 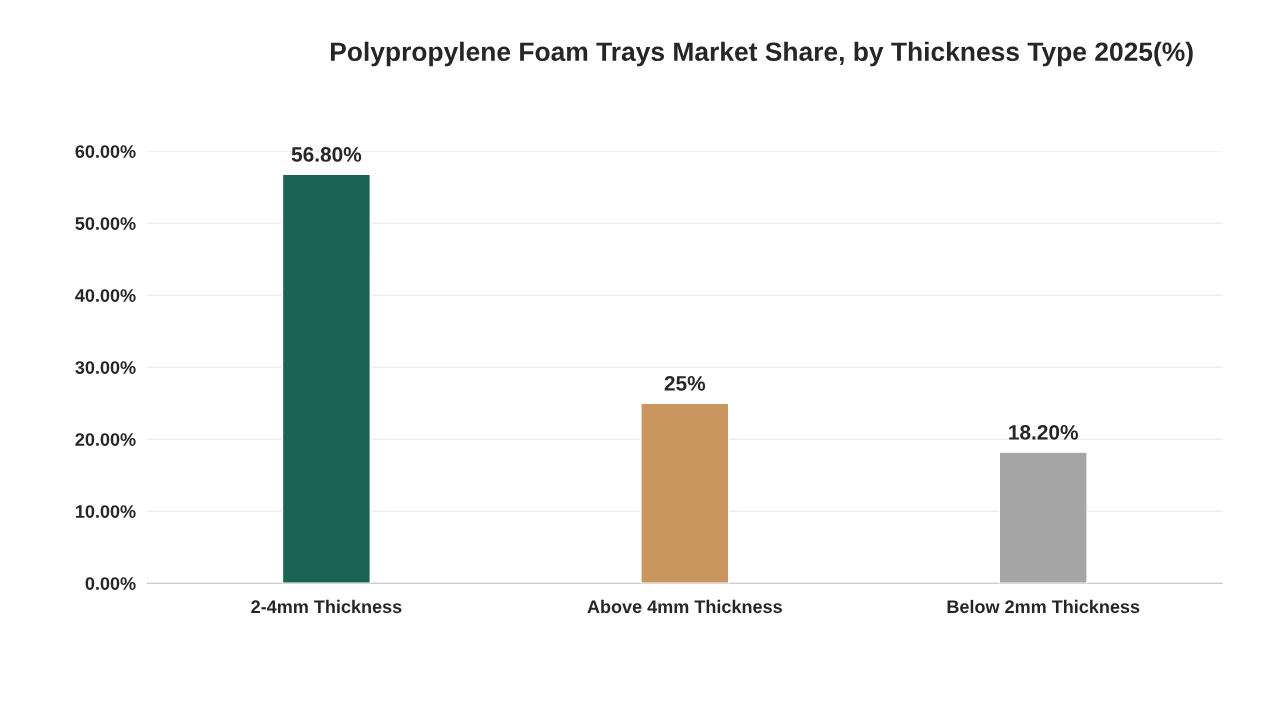 What do you see at coordinates (761, 54) in the screenshot?
I see `chart-title: Polypropylene Foam Trays Market Share, by Thickness Type 2025(%)` at bounding box center [761, 54].